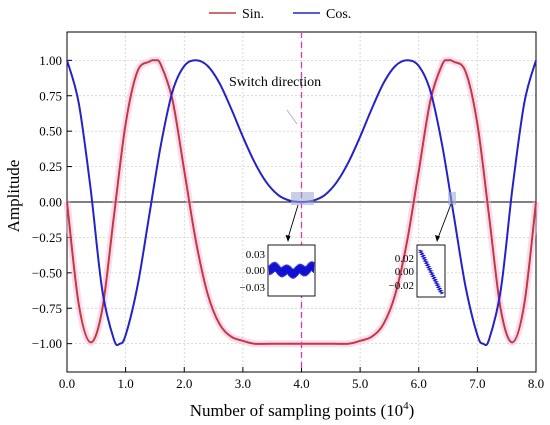 This screenshot has width=550, height=425. Describe the element at coordinates (13, 196) in the screenshot. I see `y-axis-label: Amplitude` at that location.